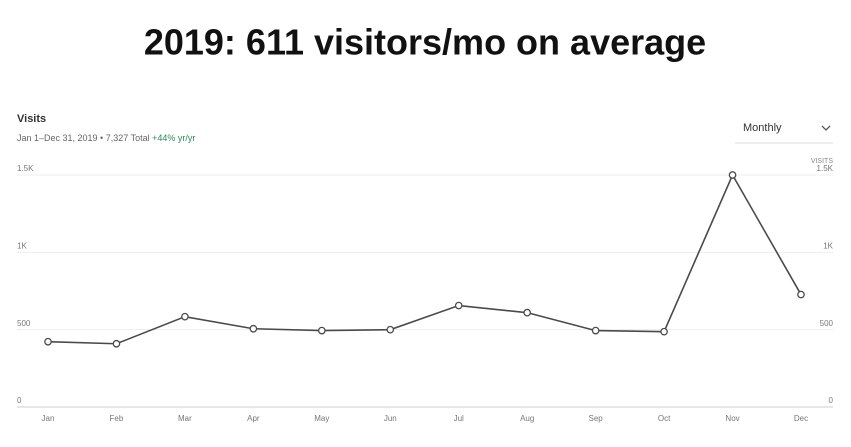 The height and width of the screenshot is (447, 851). What do you see at coordinates (831, 400) in the screenshot?
I see `y-tick-label-right: 0` at bounding box center [831, 400].